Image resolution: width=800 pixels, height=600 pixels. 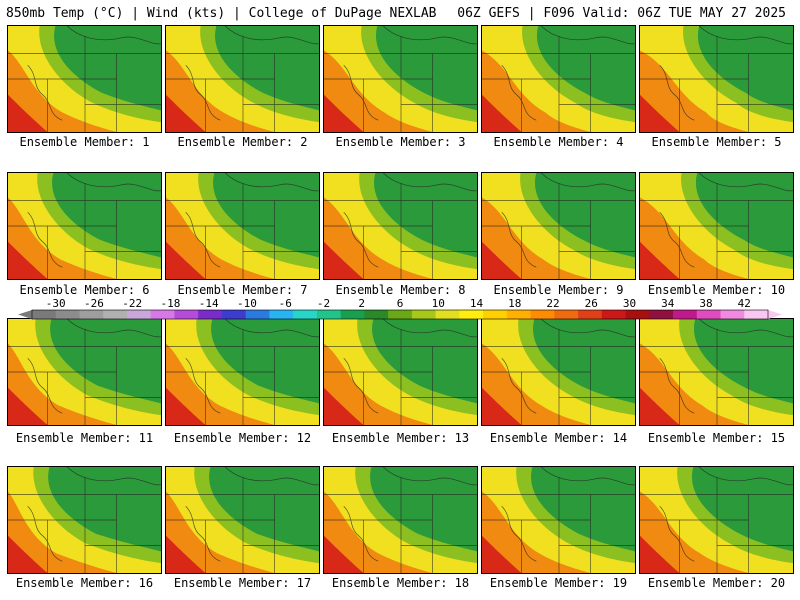 I want to click on colorbar-tick-label: 6, so click(x=400, y=304).